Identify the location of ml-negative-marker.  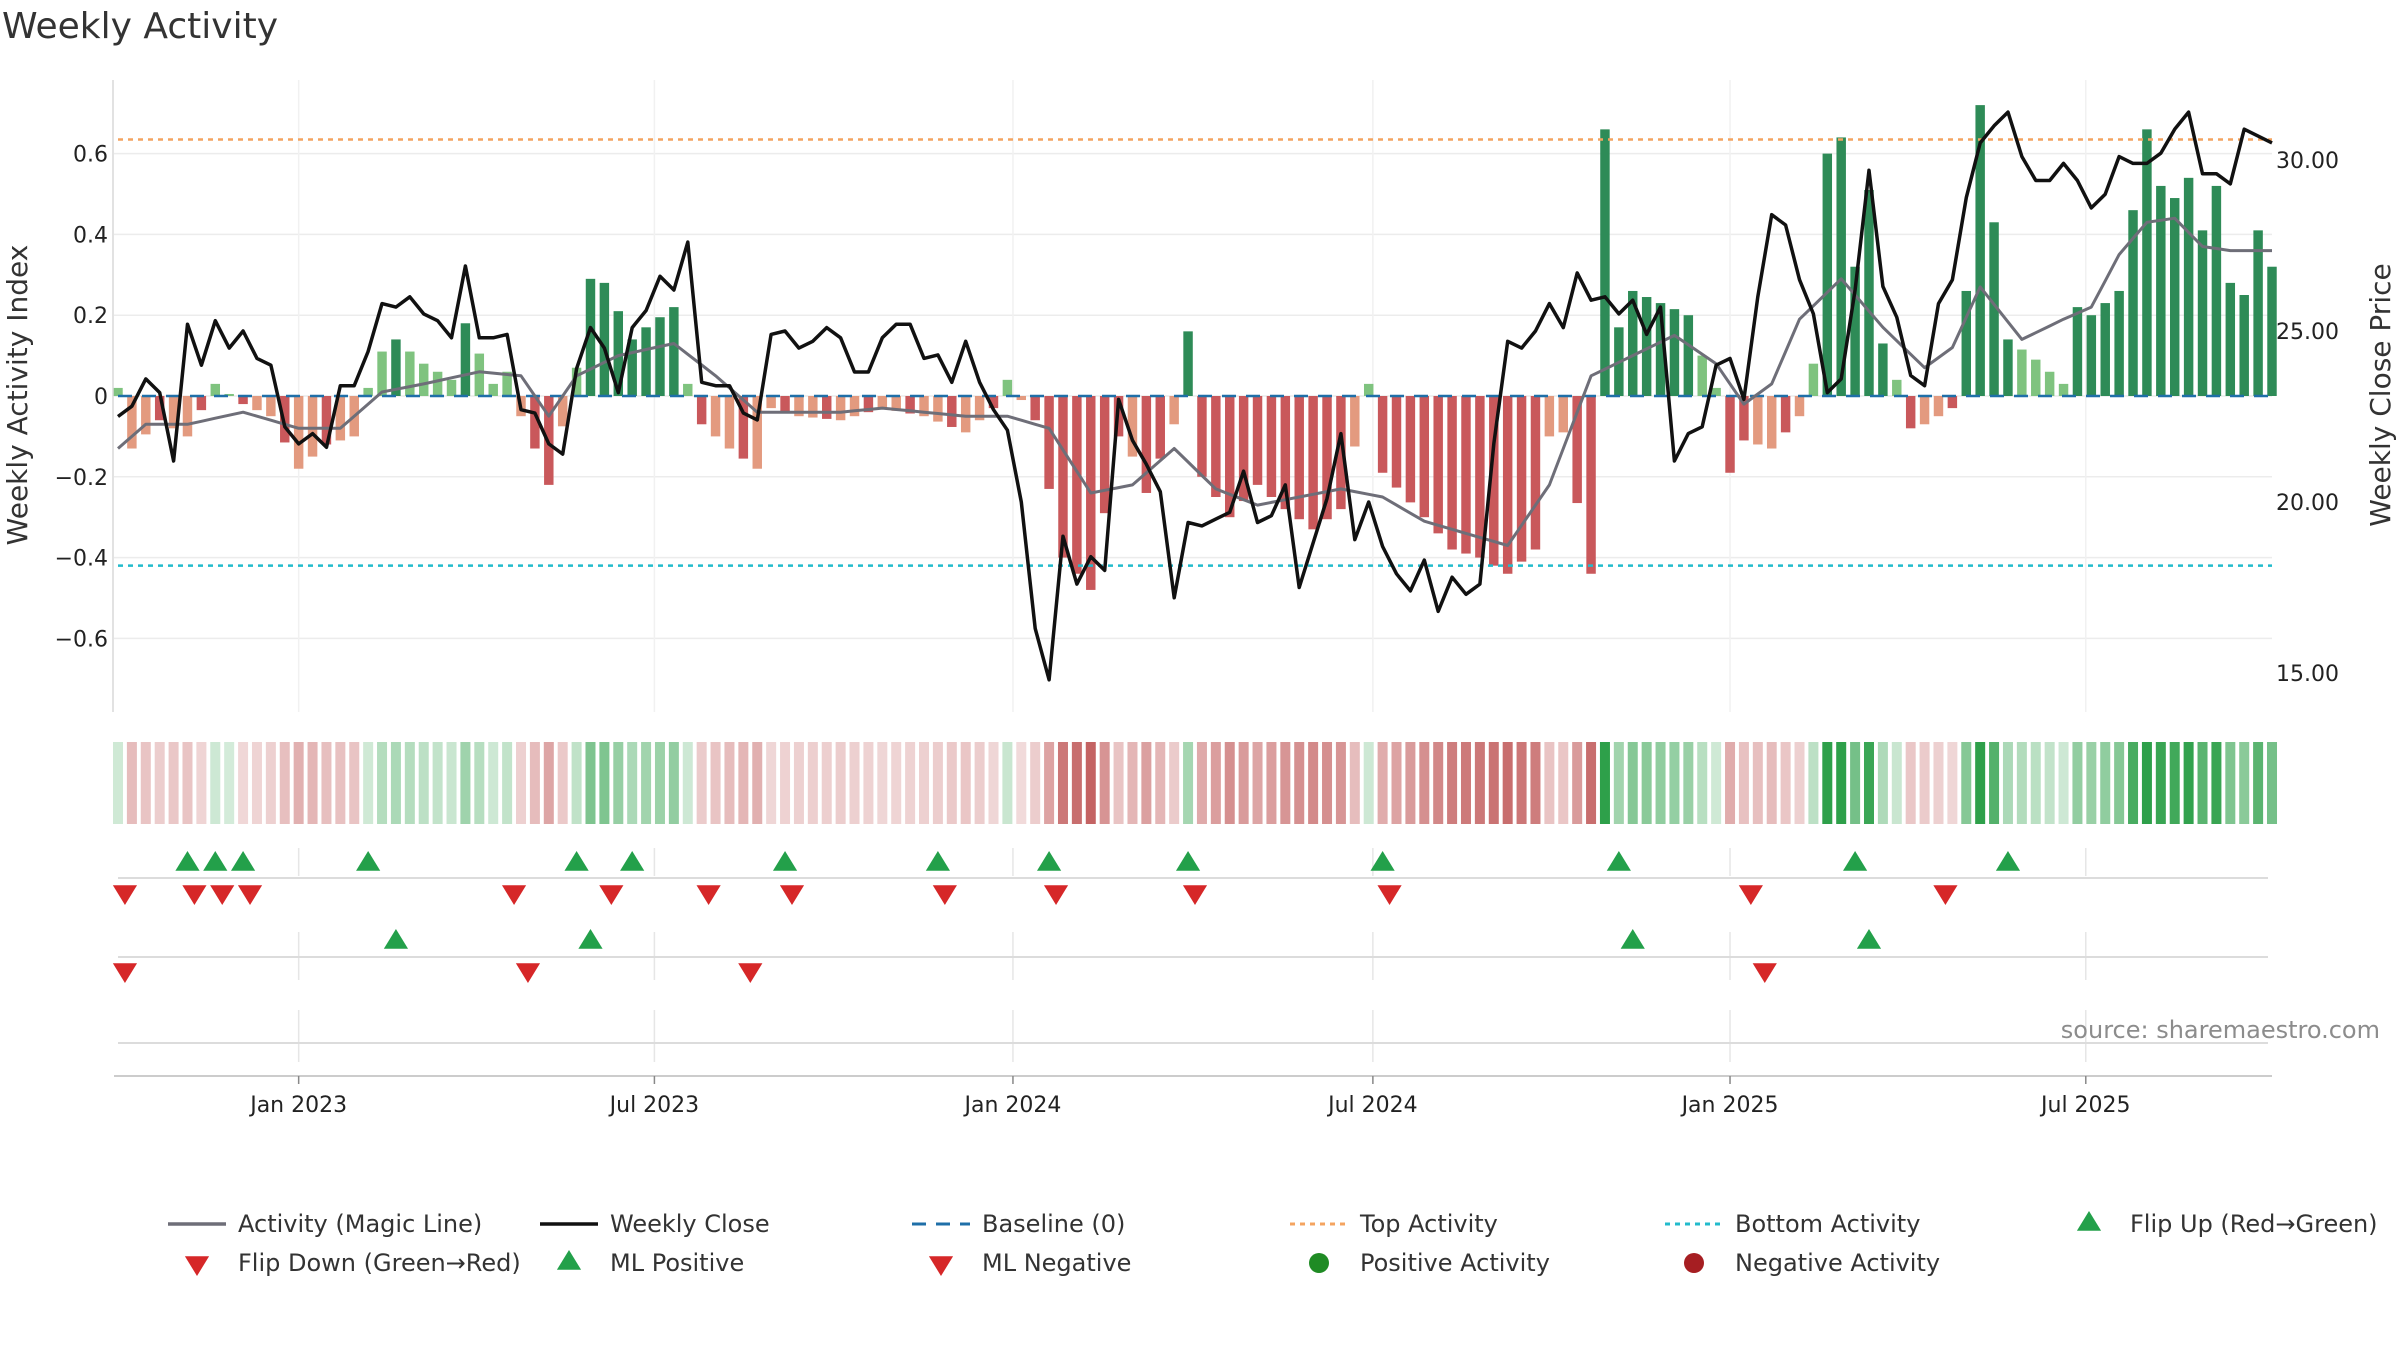
(125, 973).